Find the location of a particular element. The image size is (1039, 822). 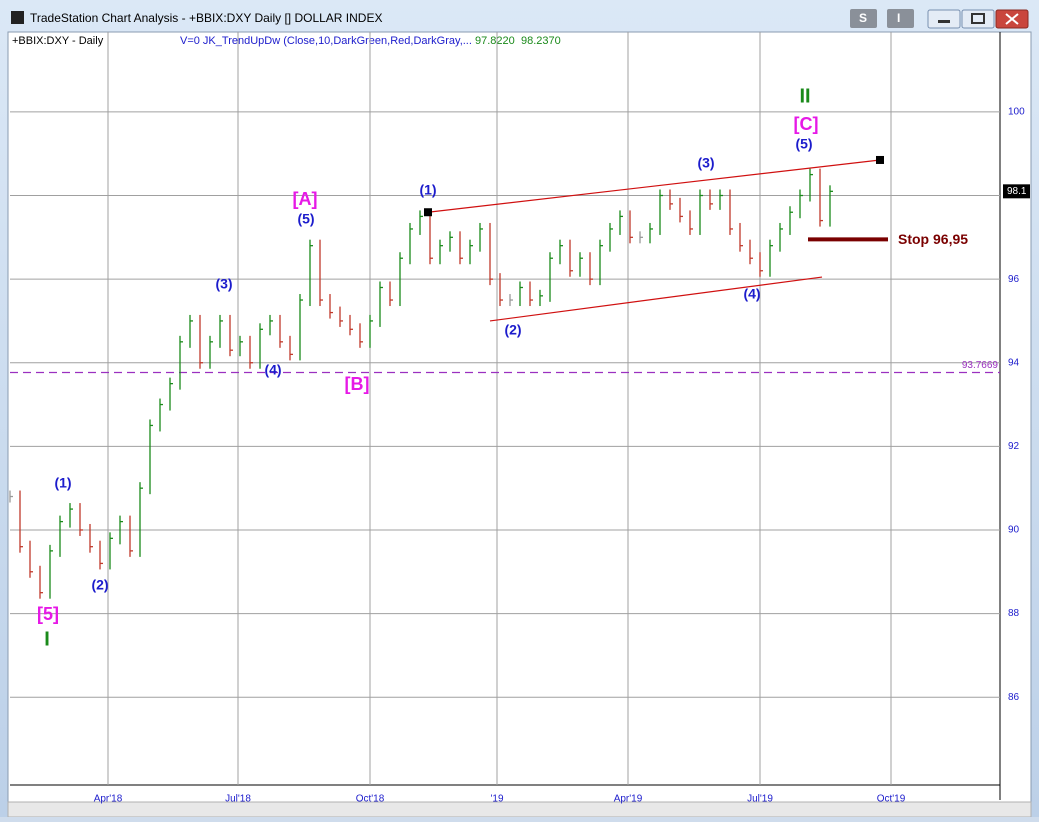

y-tick-label: 94 is located at coordinates (1014, 362).